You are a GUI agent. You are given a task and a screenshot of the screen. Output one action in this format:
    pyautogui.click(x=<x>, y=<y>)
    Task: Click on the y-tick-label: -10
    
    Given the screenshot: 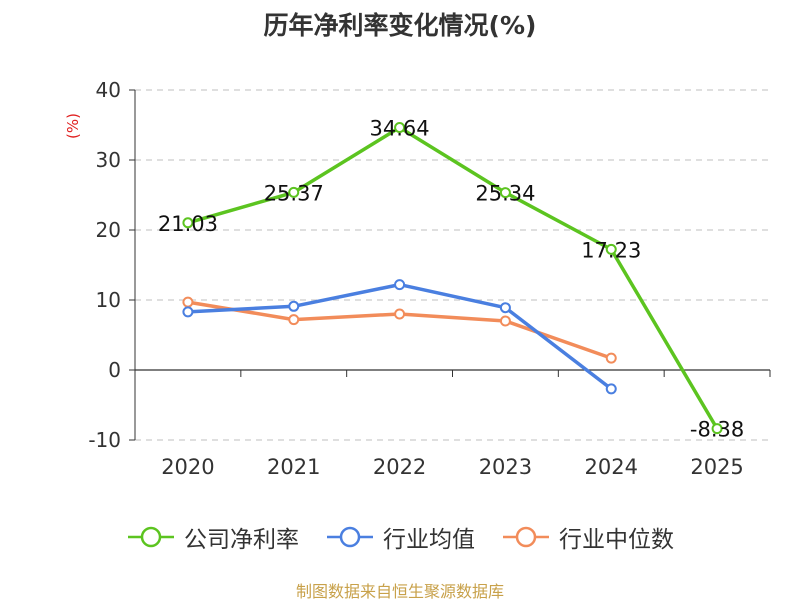 What is the action you would take?
    pyautogui.click(x=104, y=440)
    